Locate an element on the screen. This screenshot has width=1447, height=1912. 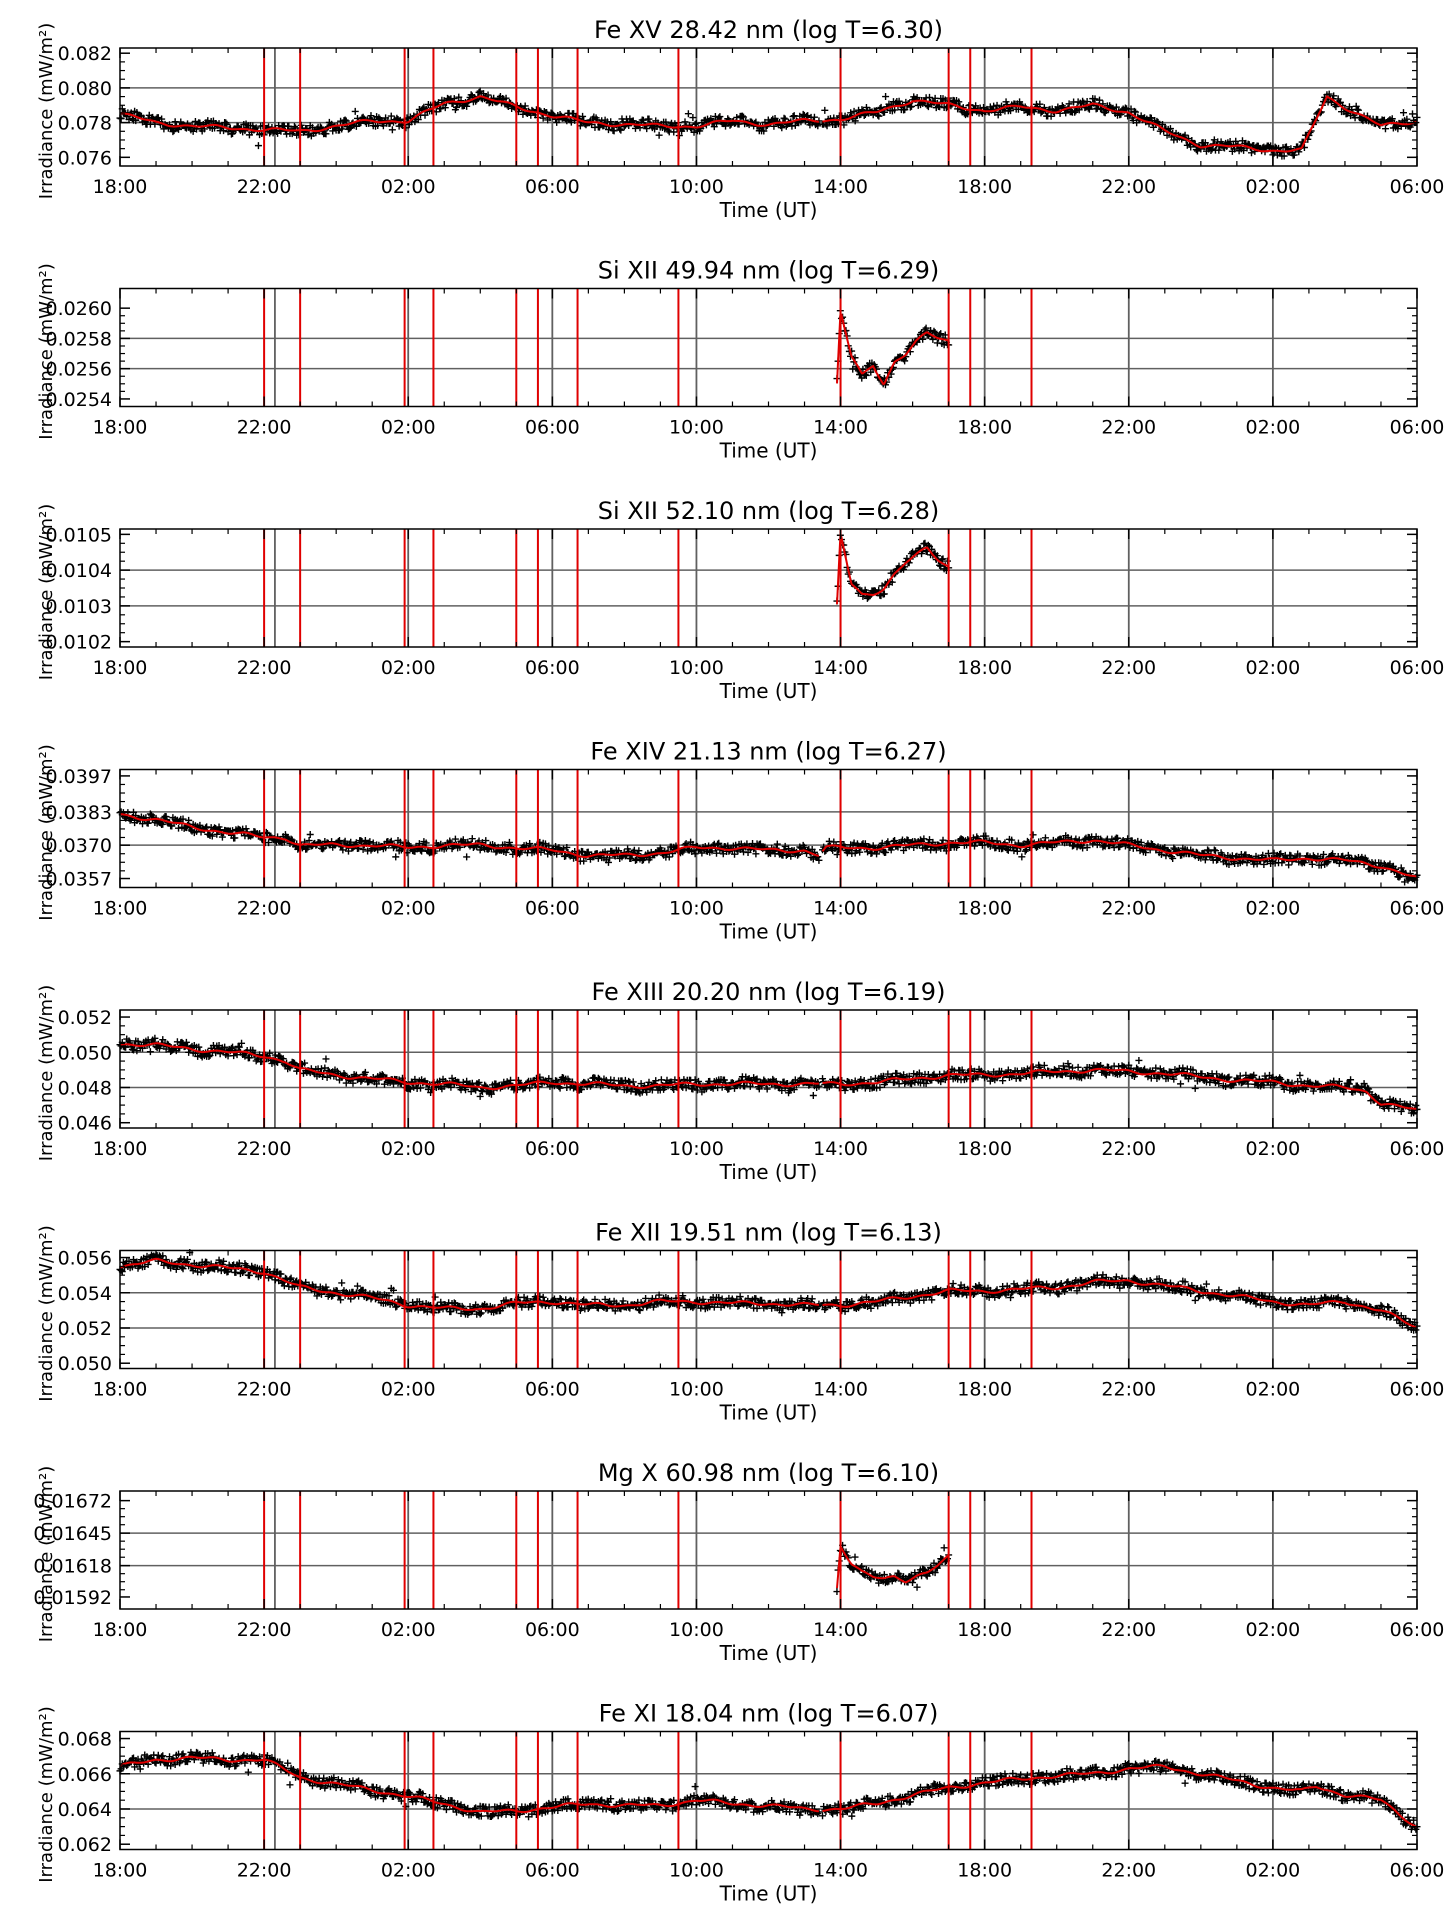
plot-frame is located at coordinates (768, 828).